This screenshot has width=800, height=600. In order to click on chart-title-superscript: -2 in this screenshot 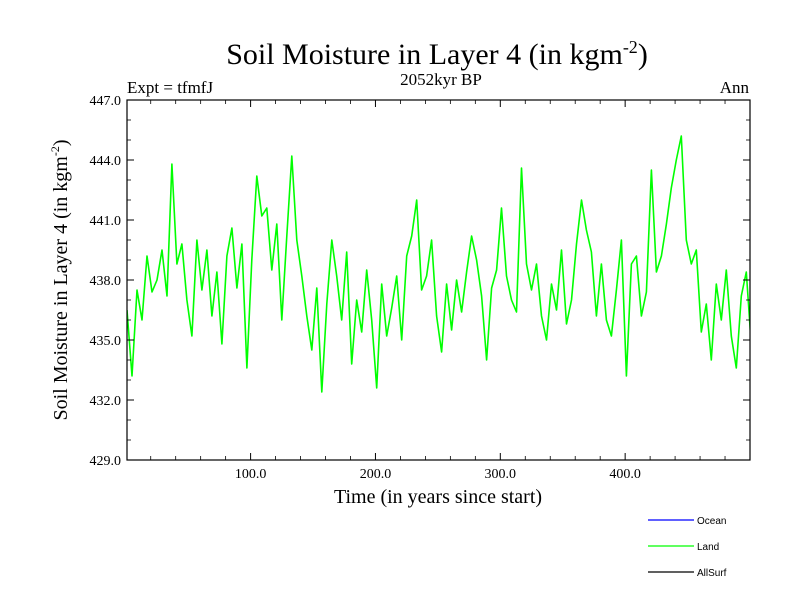, I will do `click(630, 47)`.